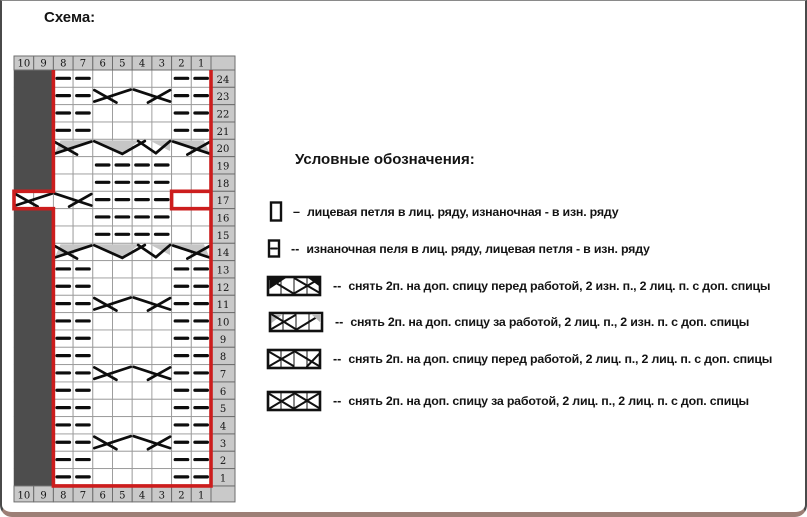 The image size is (807, 517). Describe the element at coordinates (223, 253) in the screenshot. I see `svg-text: 14` at that location.